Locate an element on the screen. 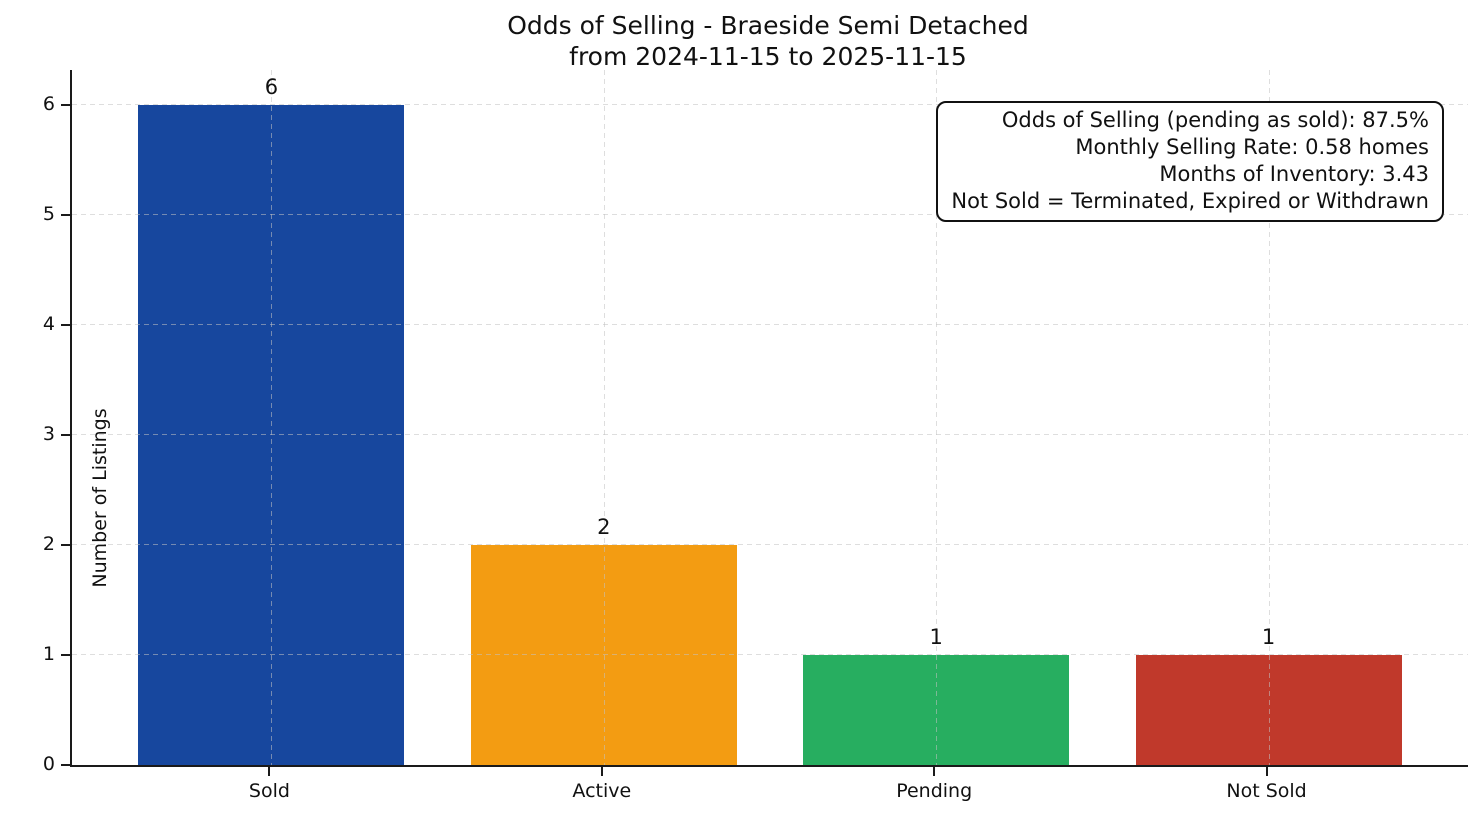 This screenshot has width=1481, height=816. y-tick-label: 0 is located at coordinates (48, 764).